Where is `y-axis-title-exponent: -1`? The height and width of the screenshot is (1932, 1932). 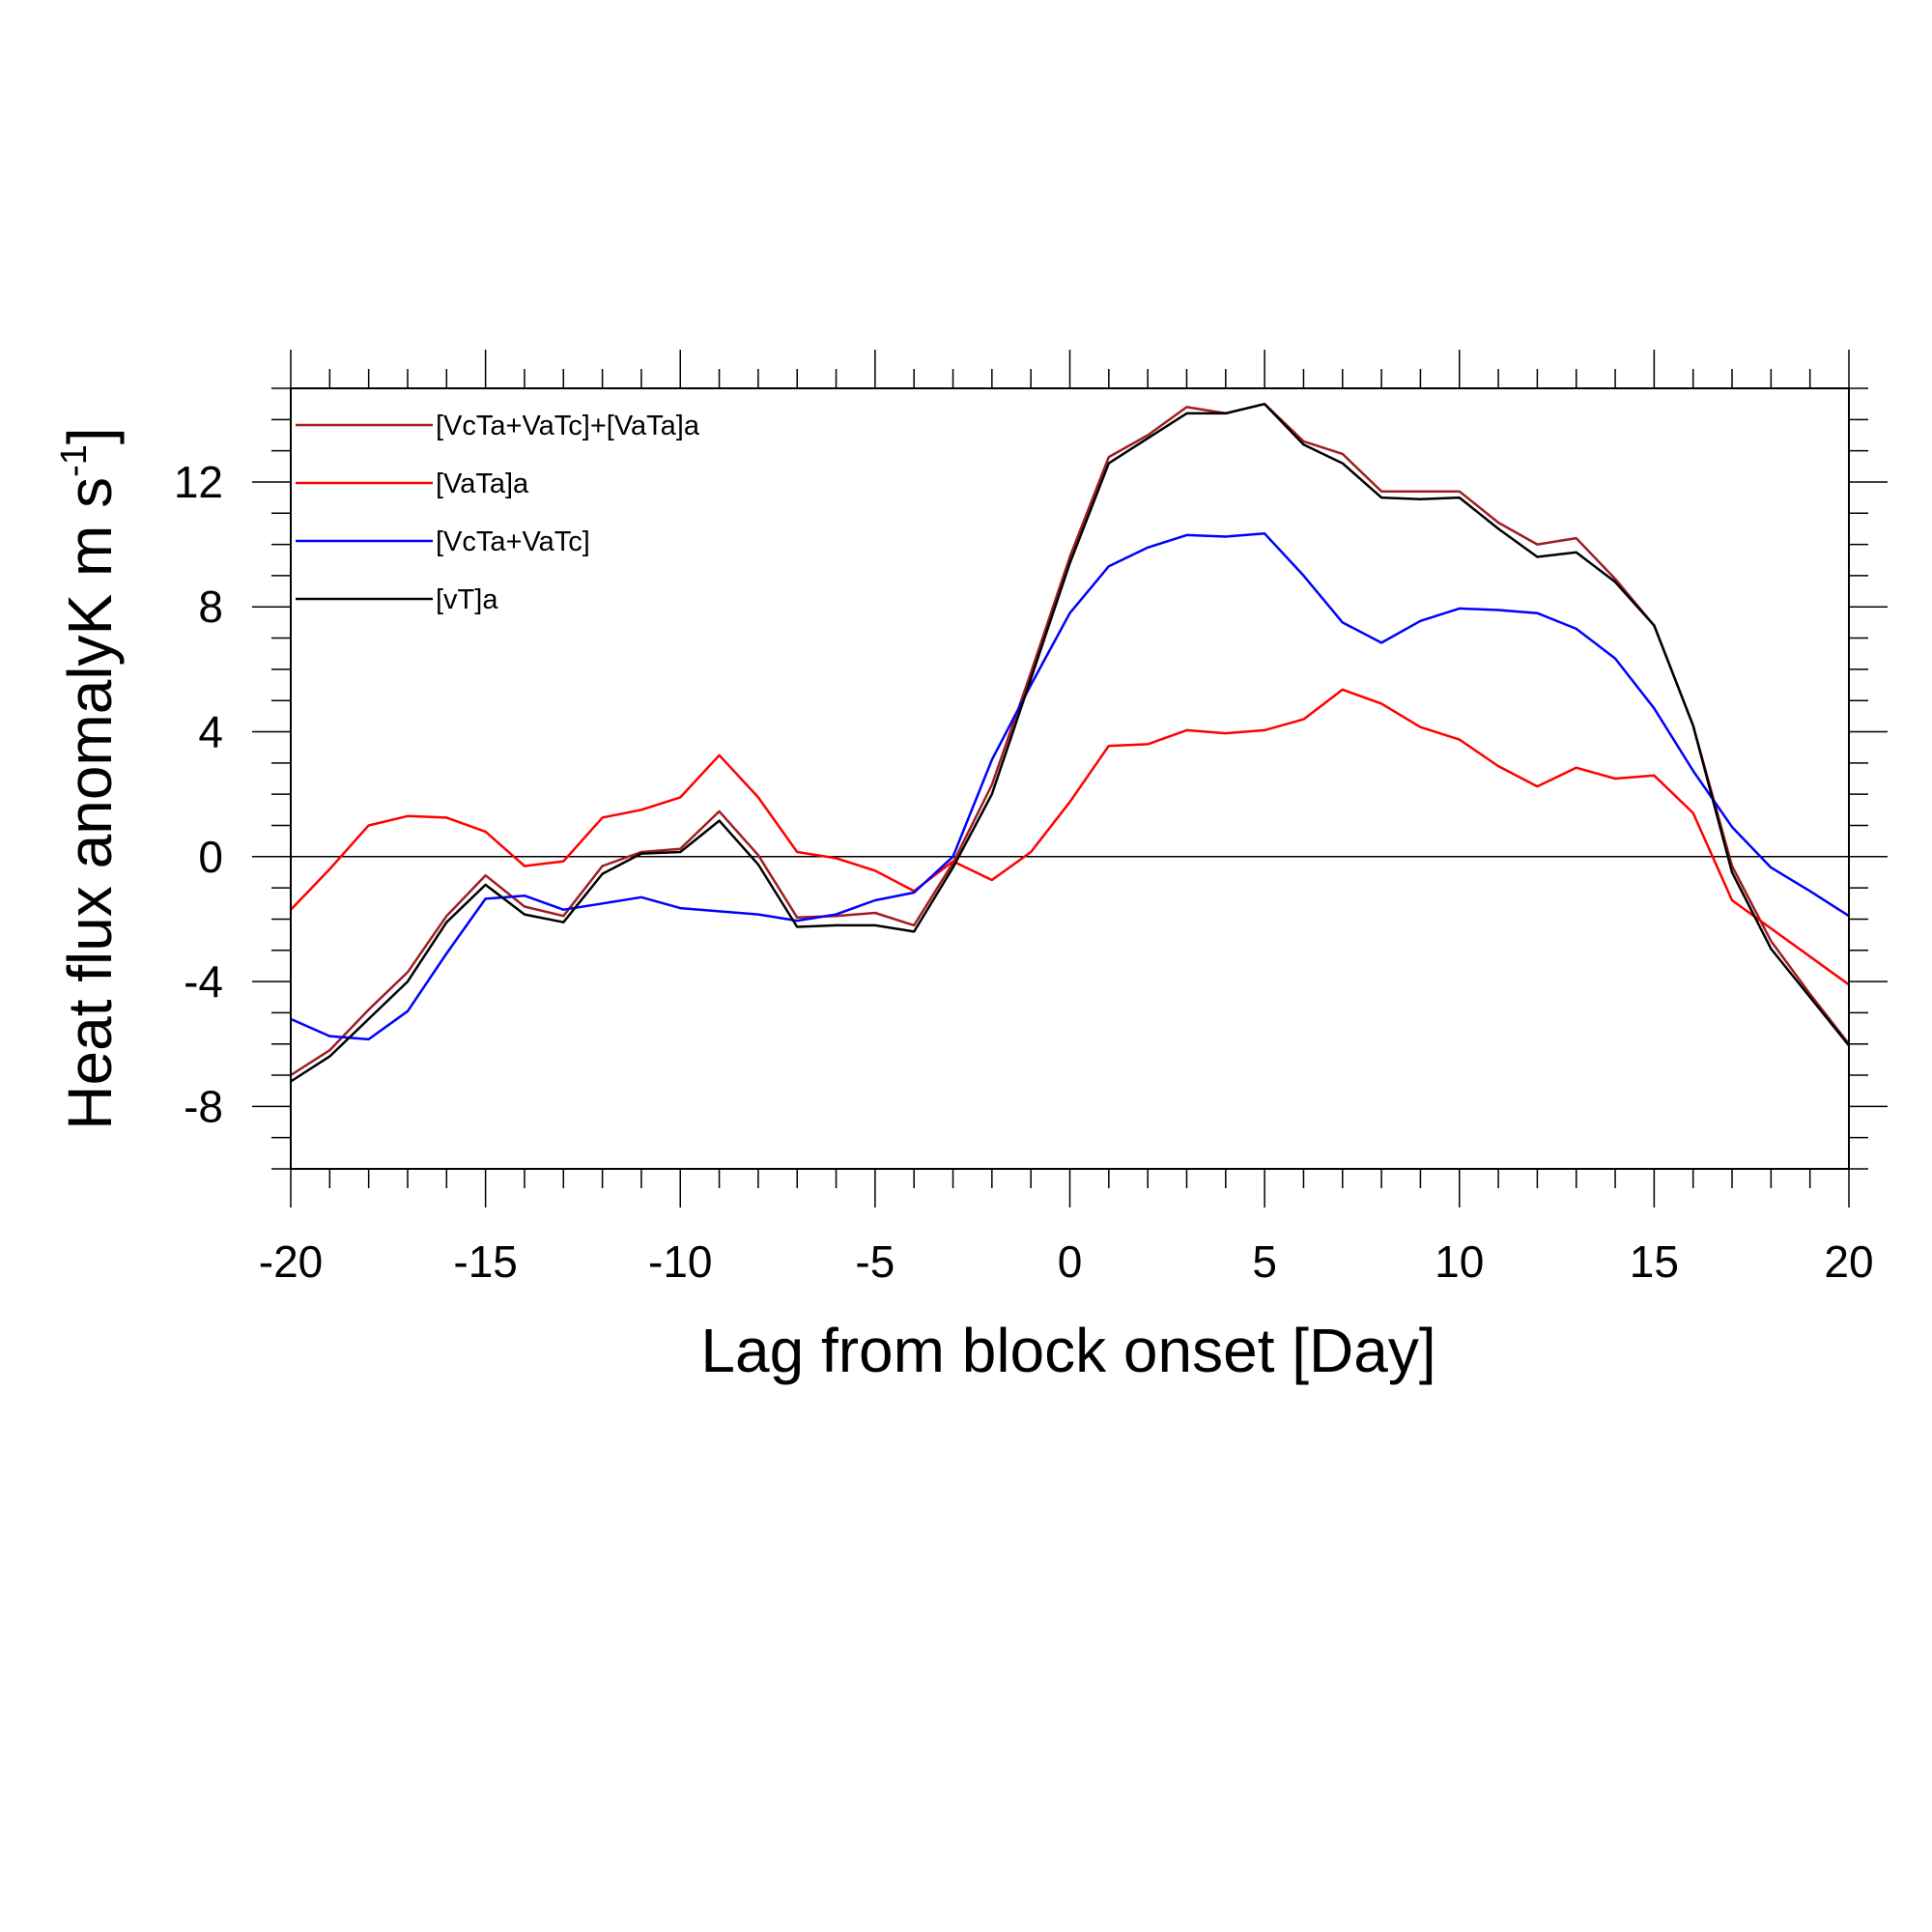 y-axis-title-exponent: -1 is located at coordinates (74, 460).